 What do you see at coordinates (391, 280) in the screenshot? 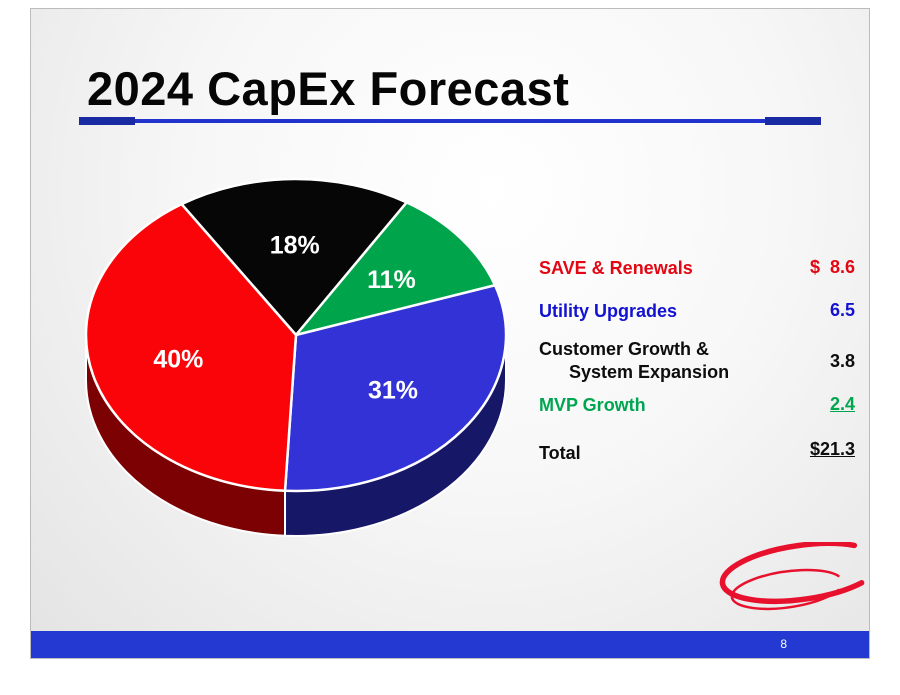
I see `pie-slice-label: 11%` at bounding box center [391, 280].